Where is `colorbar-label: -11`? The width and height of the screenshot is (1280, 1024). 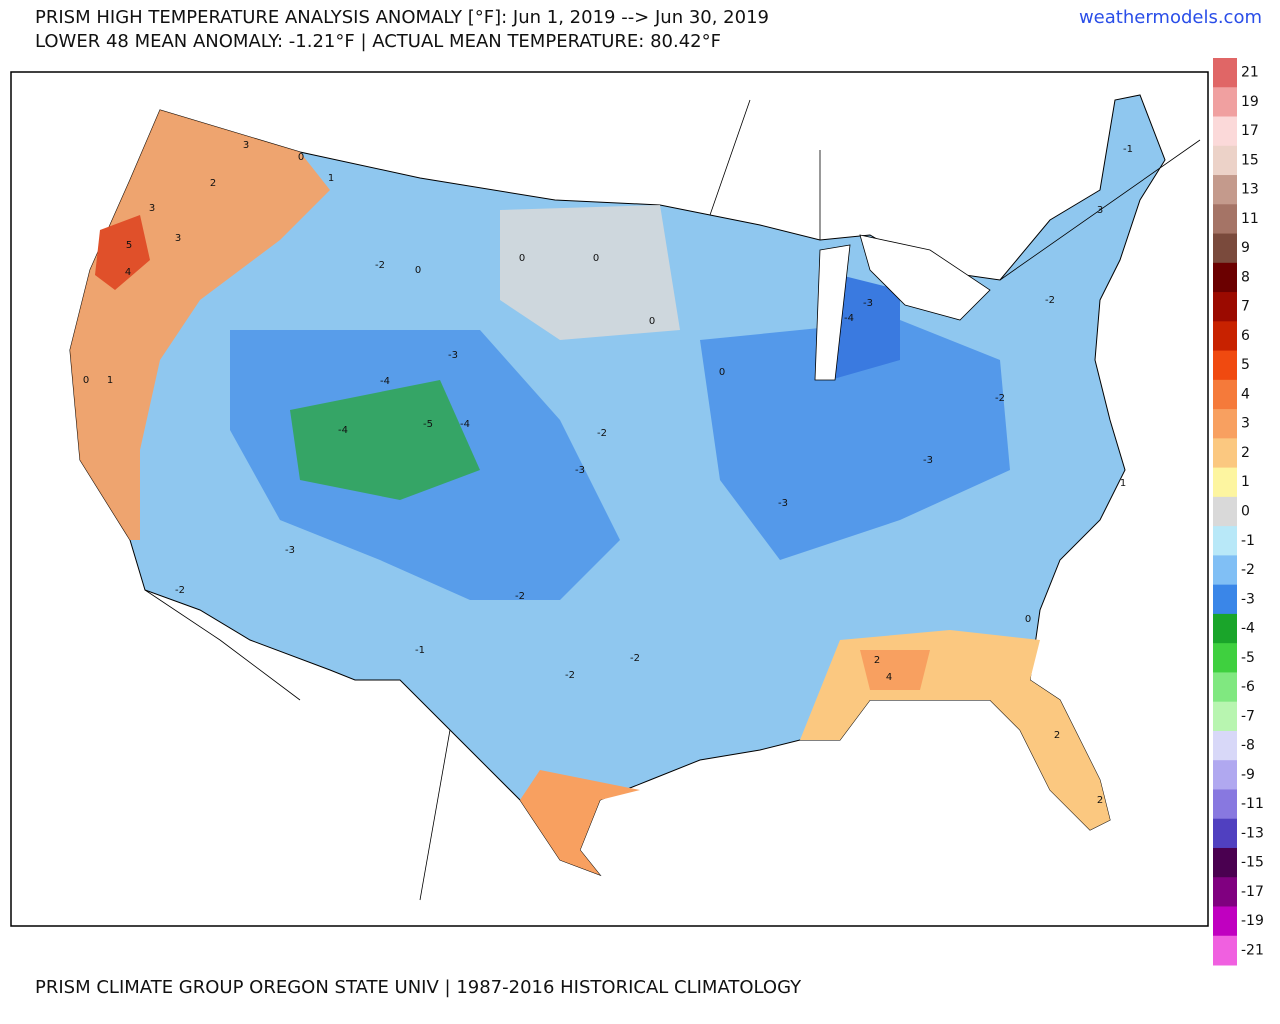 colorbar-label: -11 is located at coordinates (1252, 804).